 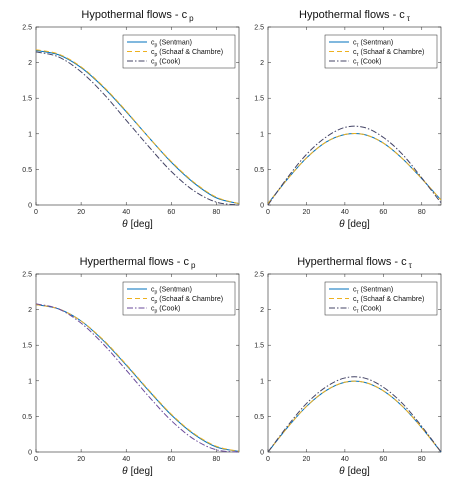 I want to click on x-tick-label: 0, so click(x=36, y=459).